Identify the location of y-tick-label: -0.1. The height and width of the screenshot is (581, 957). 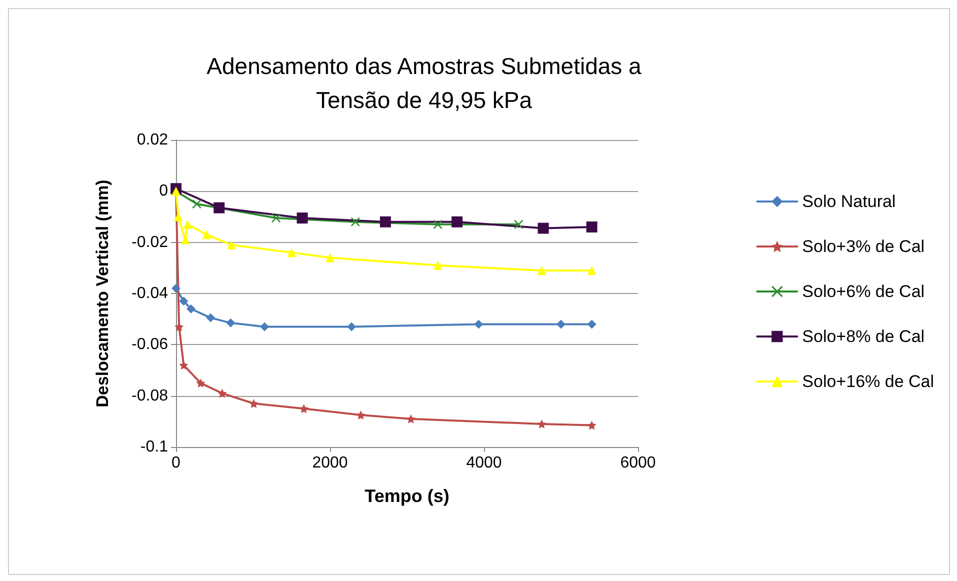
(154, 447).